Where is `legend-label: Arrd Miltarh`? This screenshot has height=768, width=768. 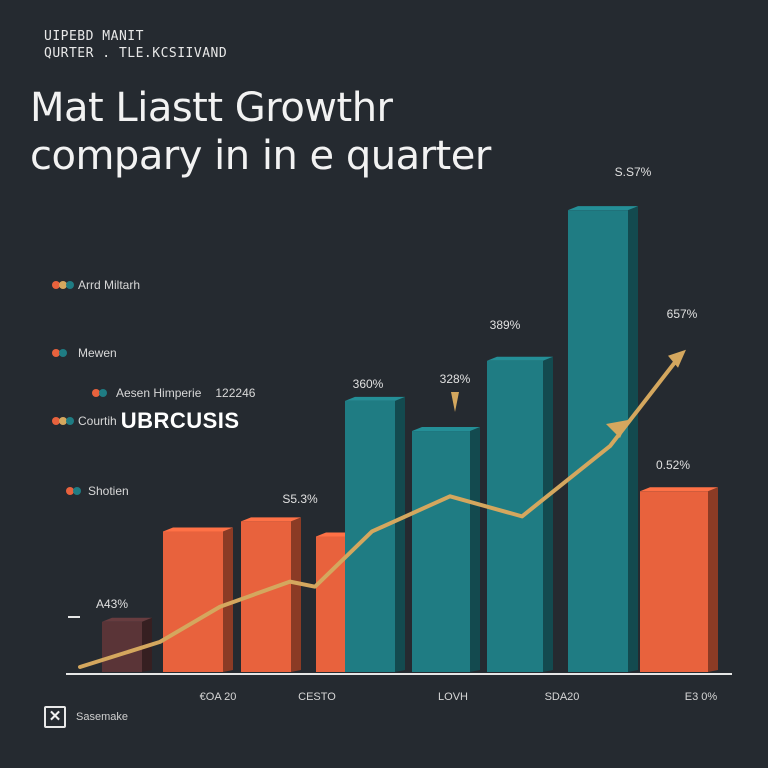 legend-label: Arrd Miltarh is located at coordinates (109, 285).